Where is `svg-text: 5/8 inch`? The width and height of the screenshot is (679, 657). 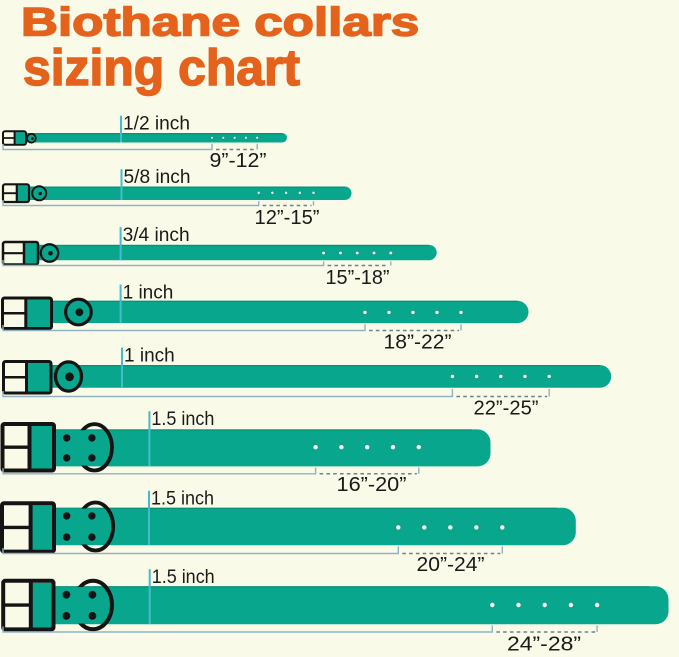 svg-text: 5/8 inch is located at coordinates (157, 177).